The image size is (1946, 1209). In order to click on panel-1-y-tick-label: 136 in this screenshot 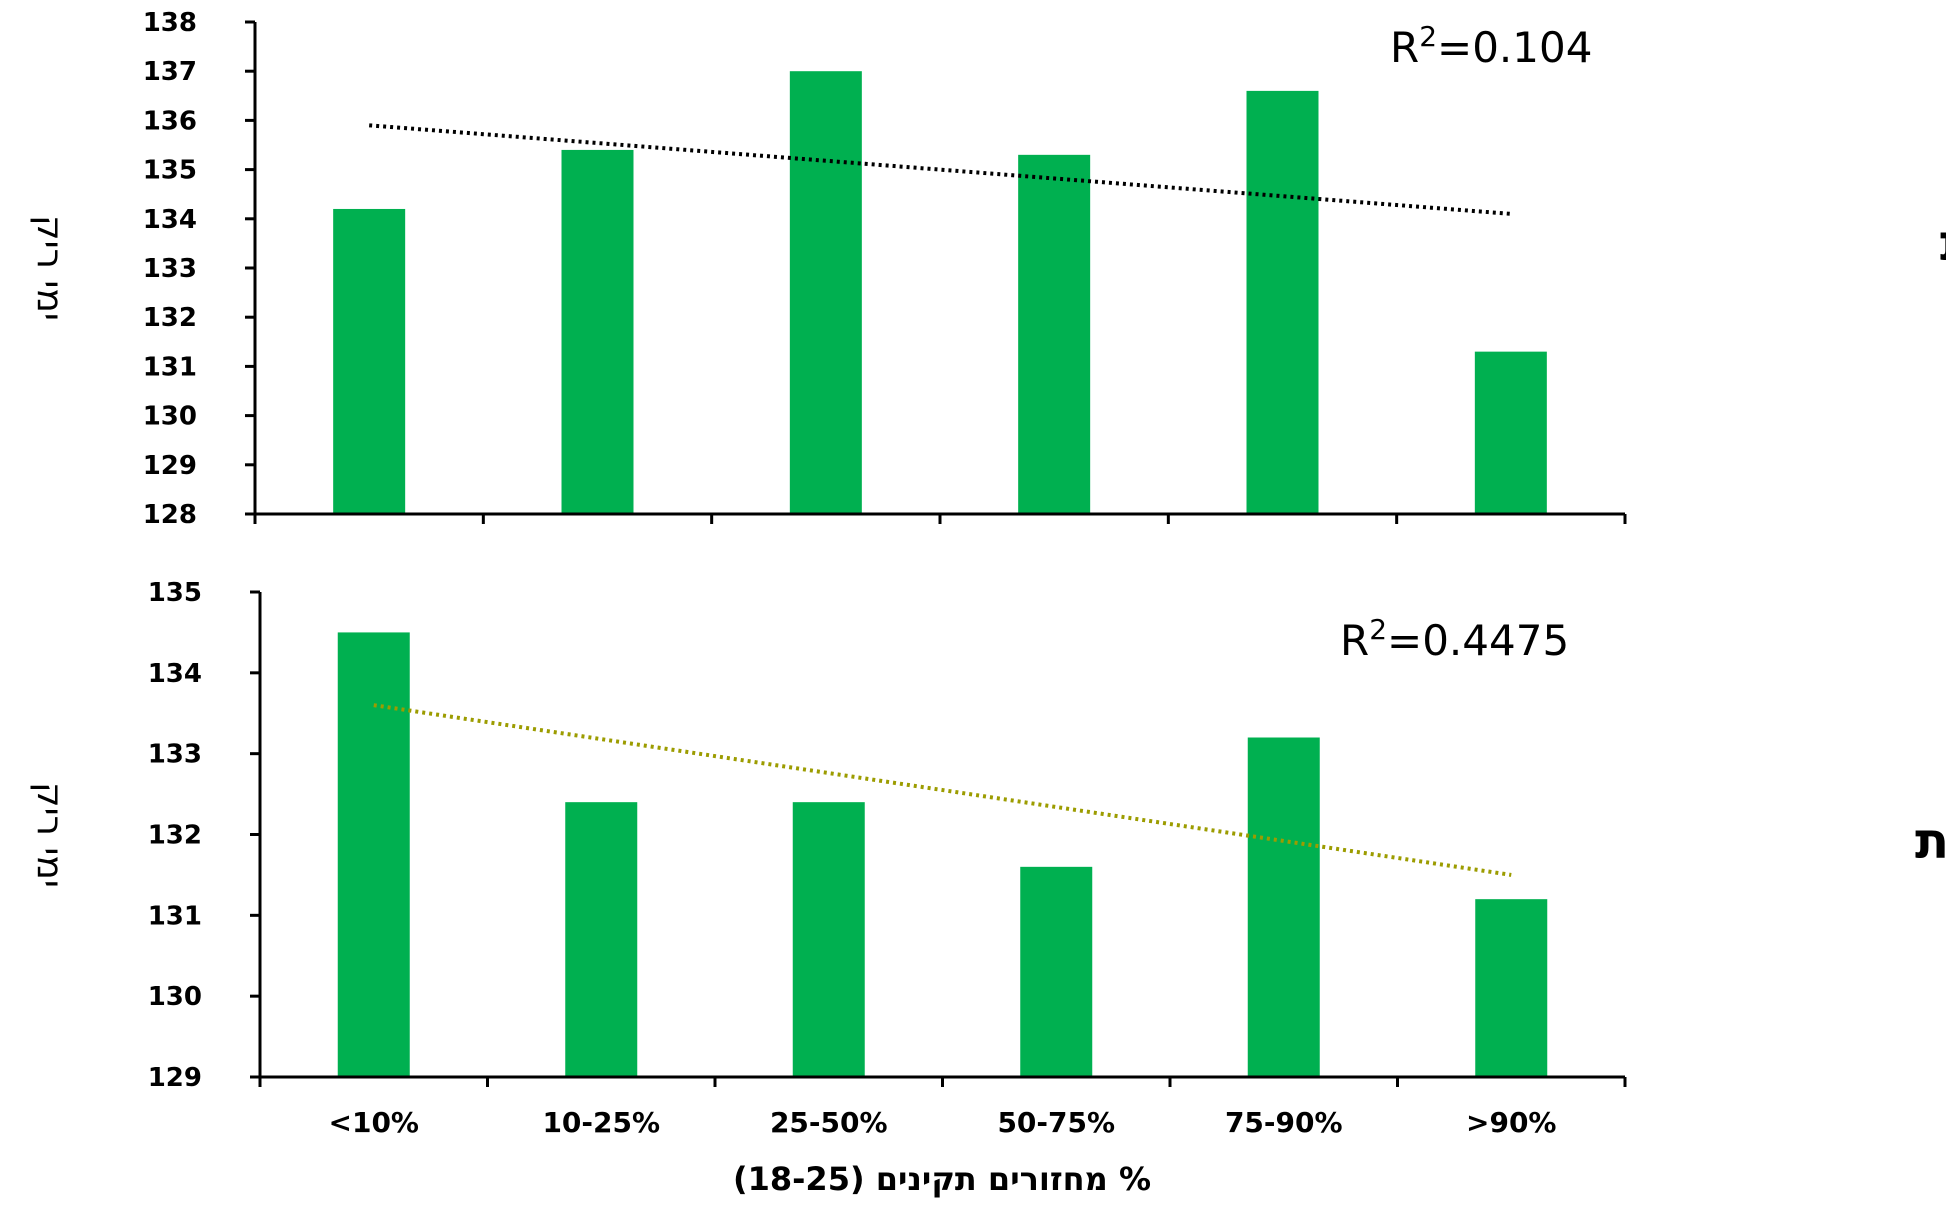, I will do `click(170, 121)`.